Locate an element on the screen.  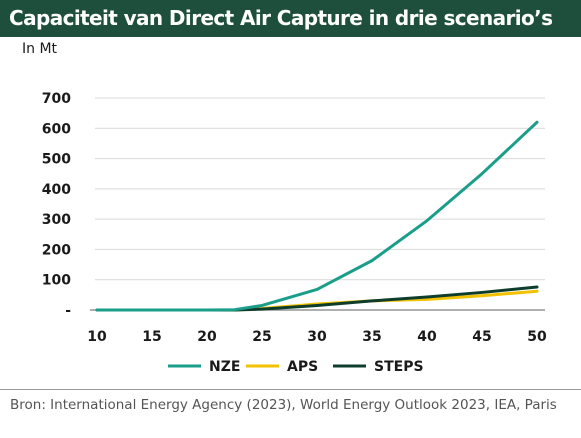
x-tick-label: 15 is located at coordinates (151, 337).